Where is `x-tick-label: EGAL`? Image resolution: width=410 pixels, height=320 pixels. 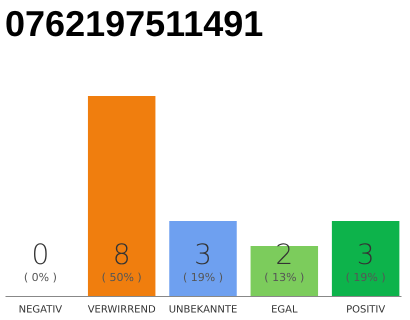
x-tick-label: EGAL is located at coordinates (284, 310).